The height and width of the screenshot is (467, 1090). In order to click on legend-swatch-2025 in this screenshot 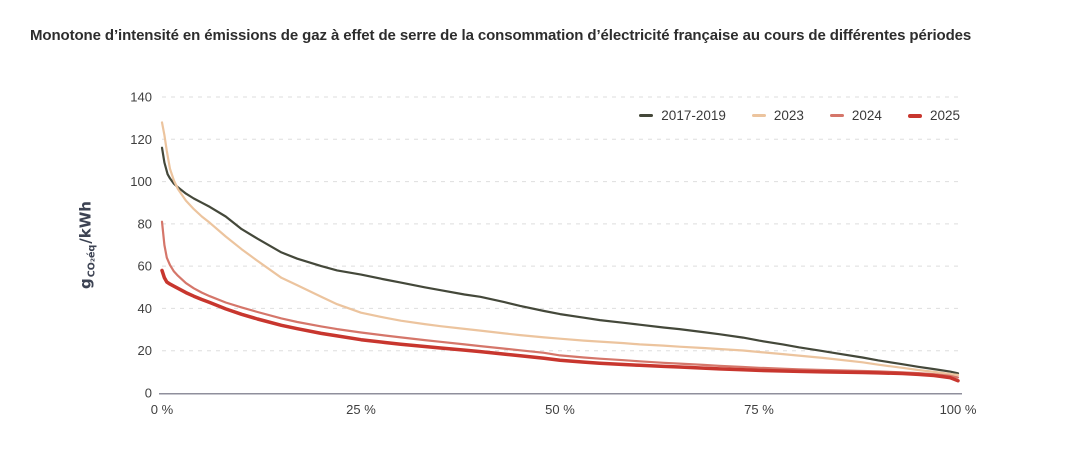, I will do `click(914, 115)`.